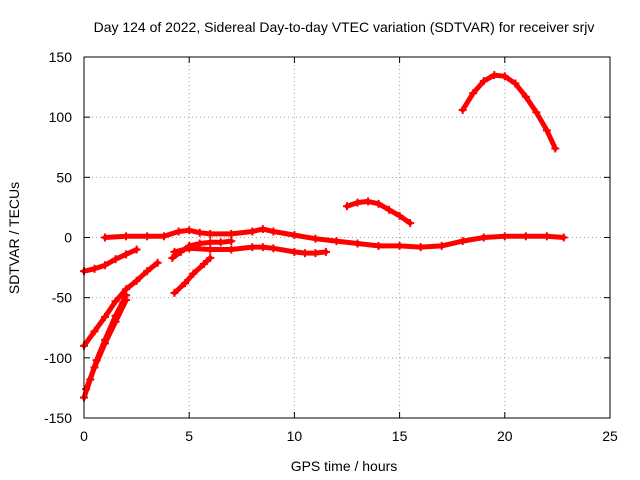  Describe the element at coordinates (62, 298) in the screenshot. I see `y-tick-label: -50` at that location.